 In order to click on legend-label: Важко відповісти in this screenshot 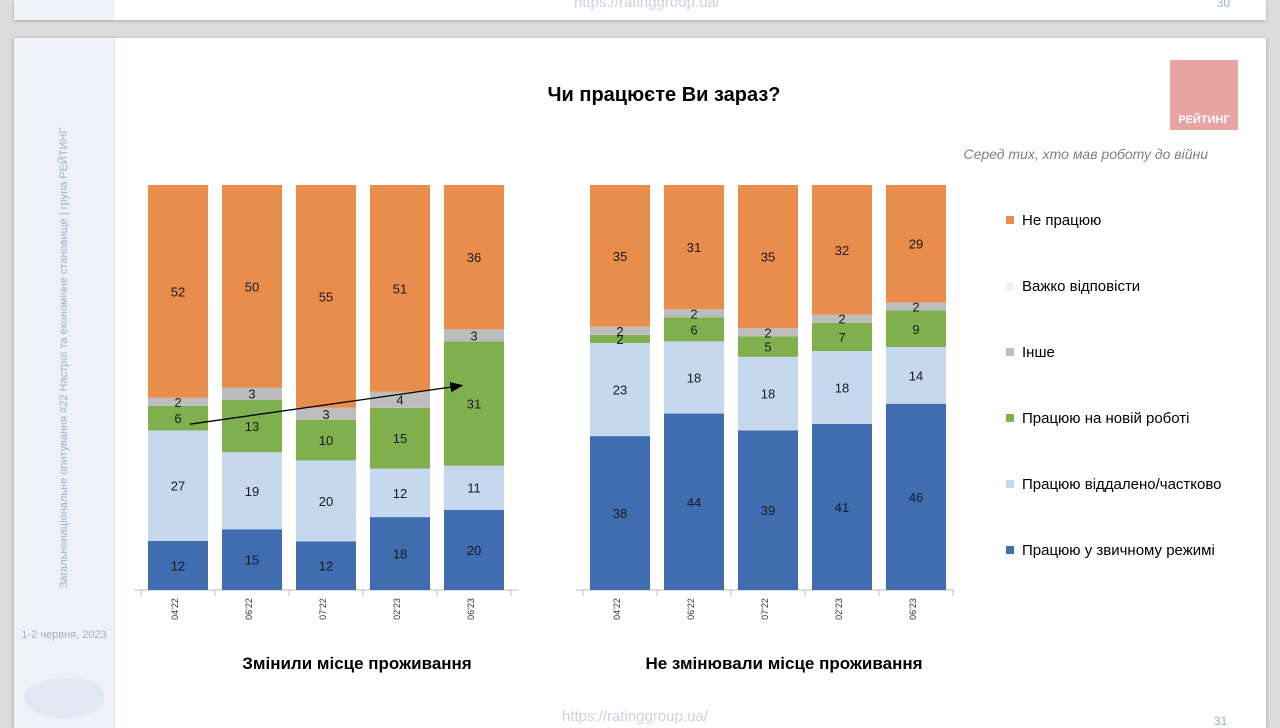, I will do `click(1081, 286)`.